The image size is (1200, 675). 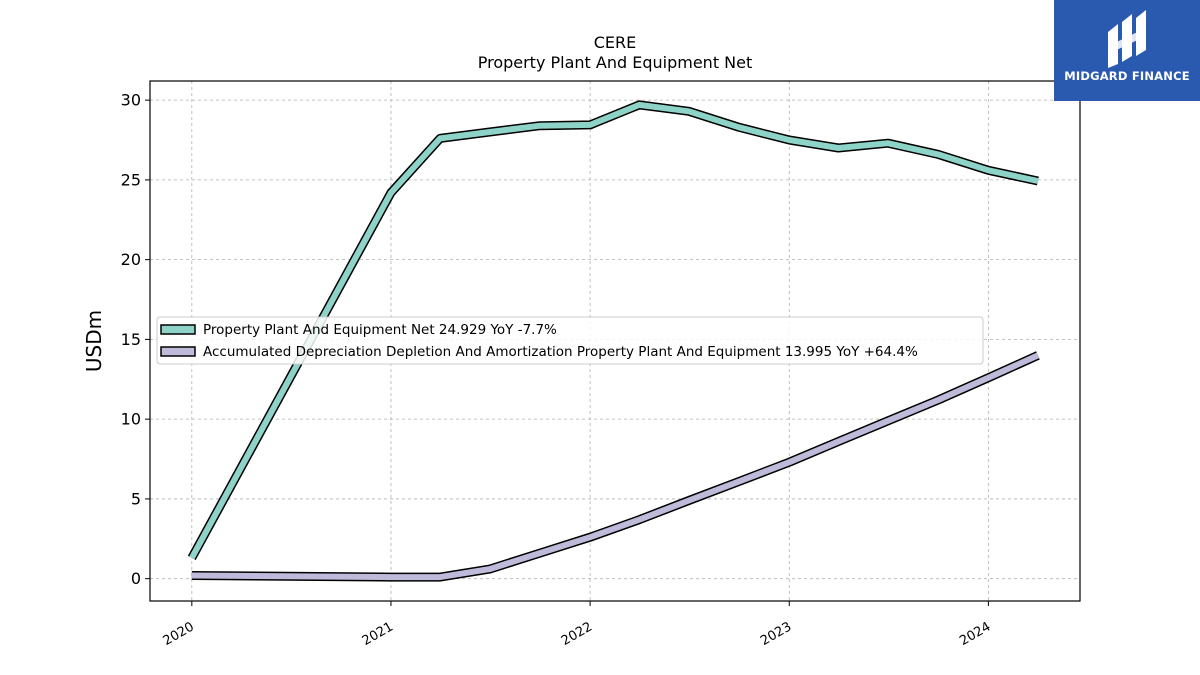 What do you see at coordinates (776, 634) in the screenshot?
I see `x-tick-label: 2023` at bounding box center [776, 634].